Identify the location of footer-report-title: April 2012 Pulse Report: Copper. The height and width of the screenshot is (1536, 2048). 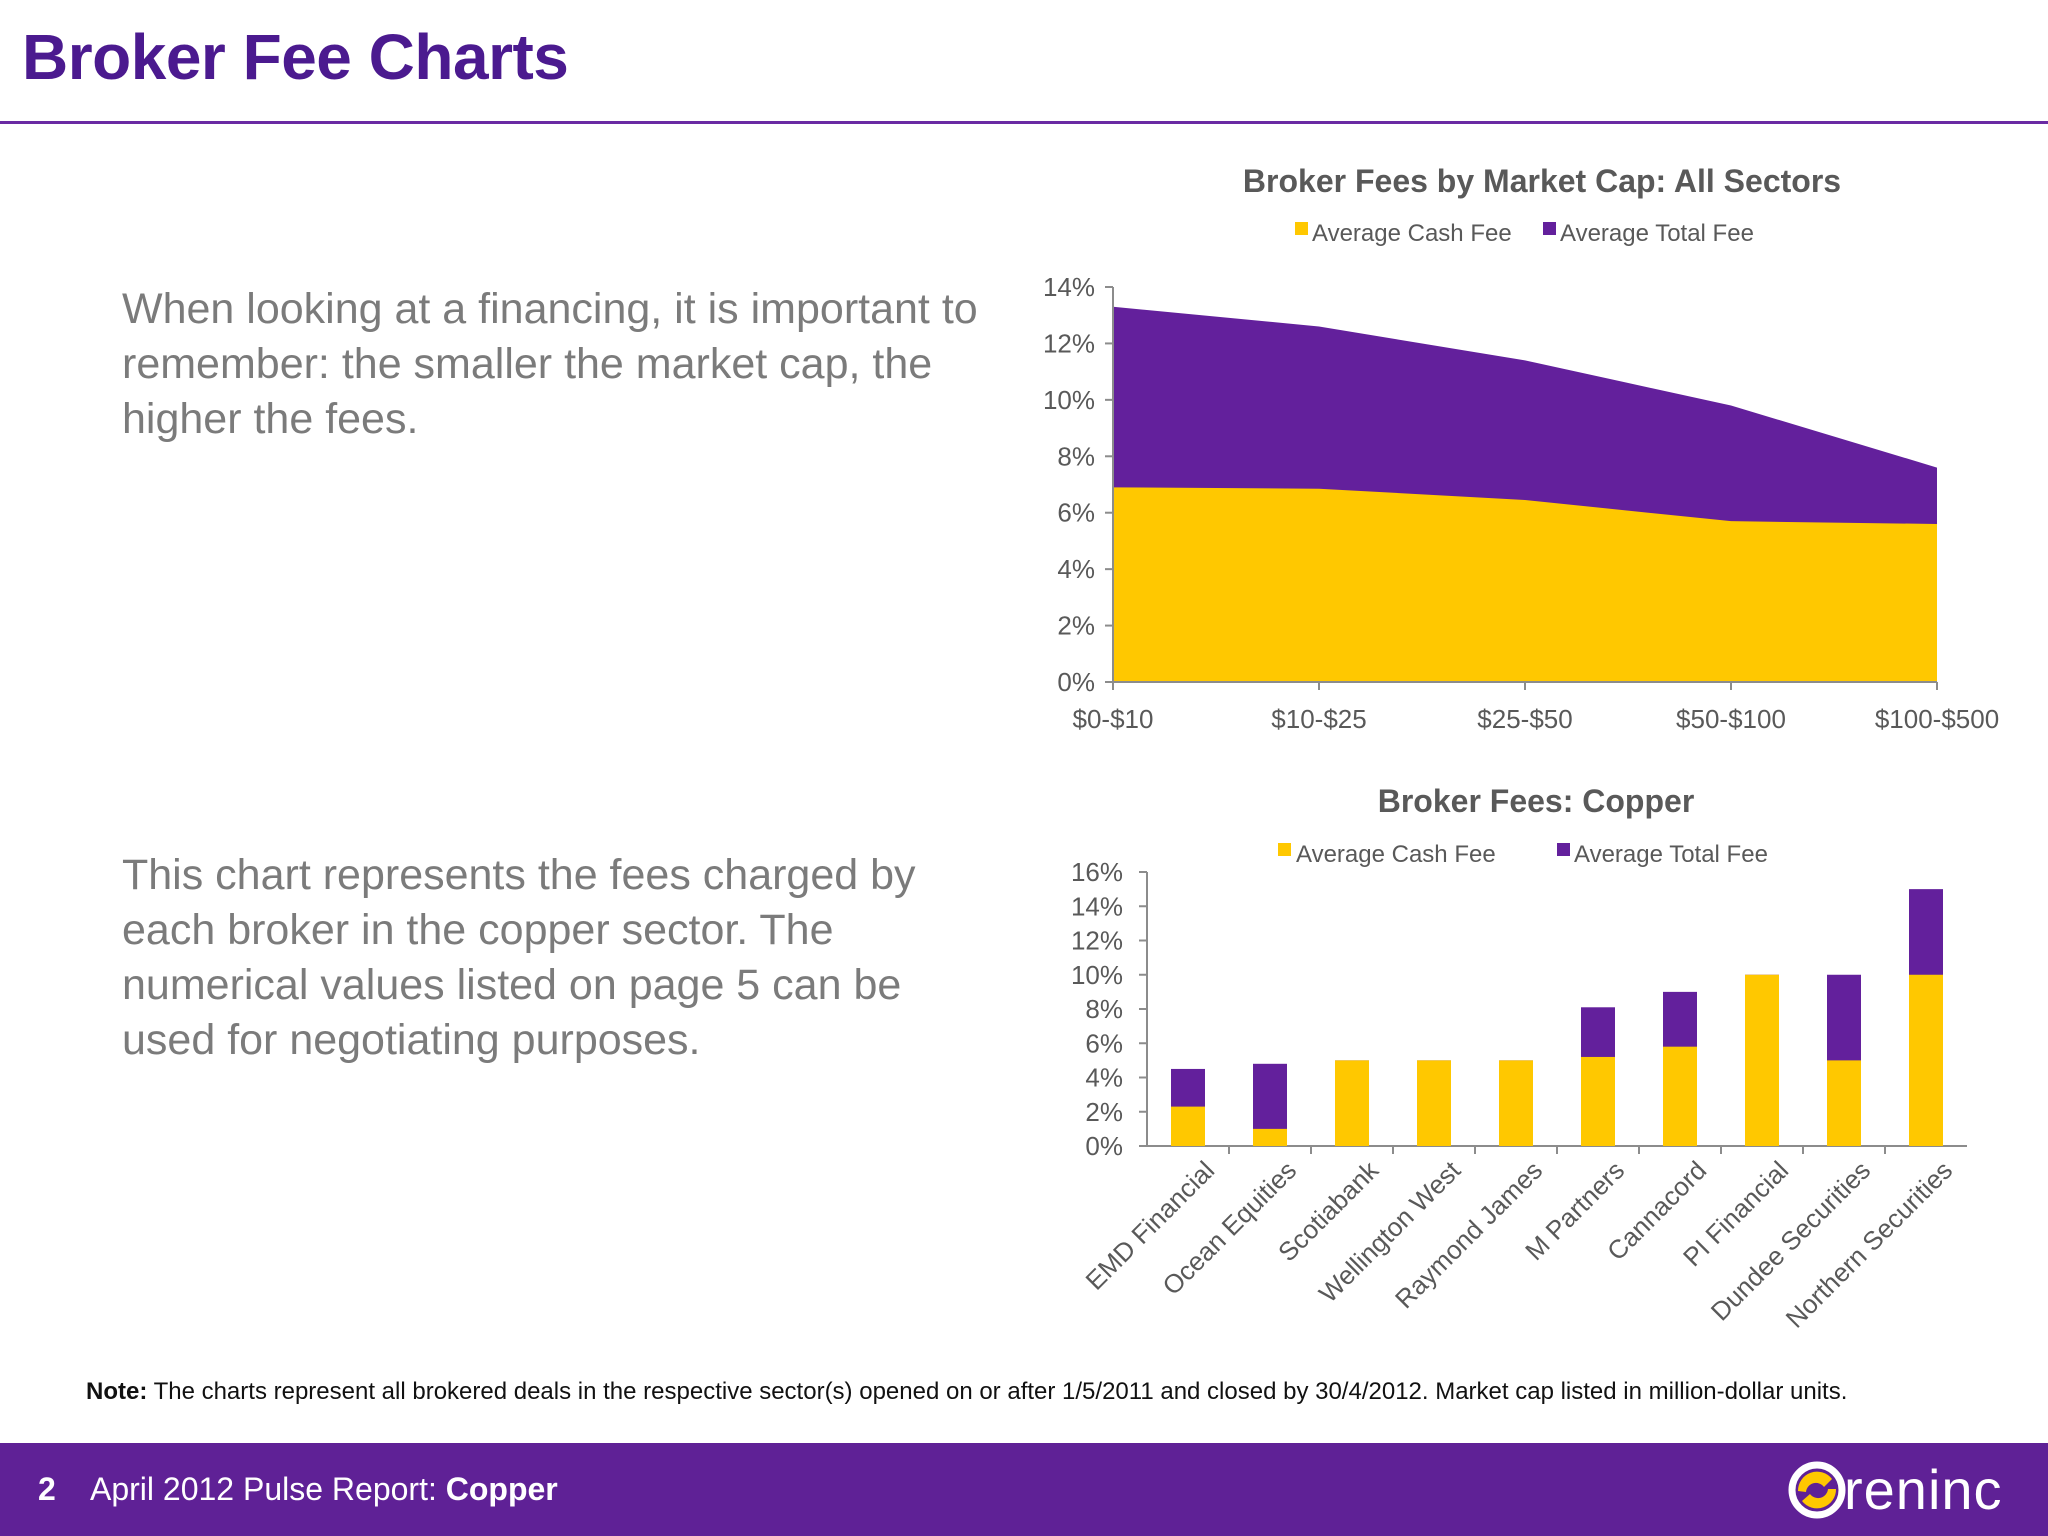
(324, 1489).